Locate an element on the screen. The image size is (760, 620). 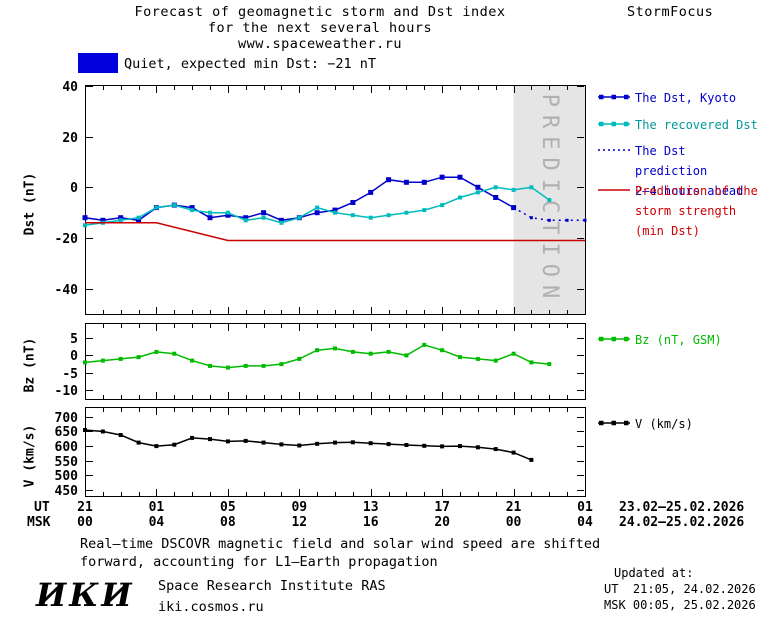
msk-date-range: 24.02–25.02.2026 is located at coordinates (682, 522).